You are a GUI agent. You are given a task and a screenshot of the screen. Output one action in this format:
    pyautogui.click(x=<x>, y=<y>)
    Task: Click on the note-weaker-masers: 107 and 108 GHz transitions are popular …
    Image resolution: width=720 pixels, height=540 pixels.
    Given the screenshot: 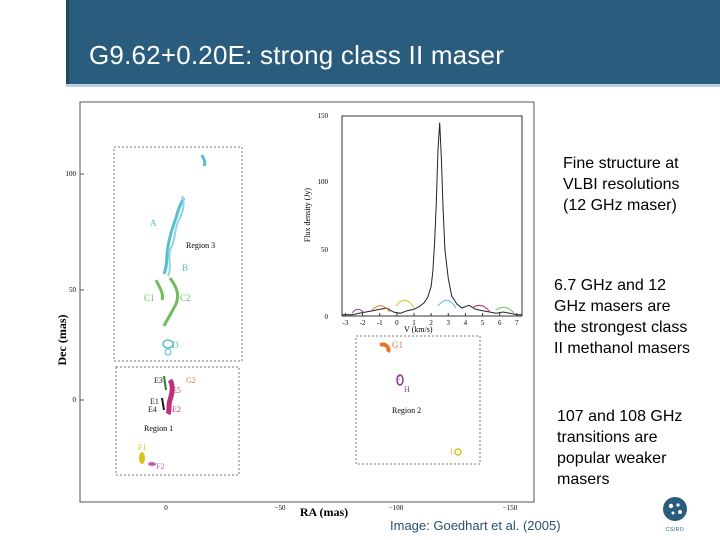 What is the action you would take?
    pyautogui.click(x=620, y=448)
    